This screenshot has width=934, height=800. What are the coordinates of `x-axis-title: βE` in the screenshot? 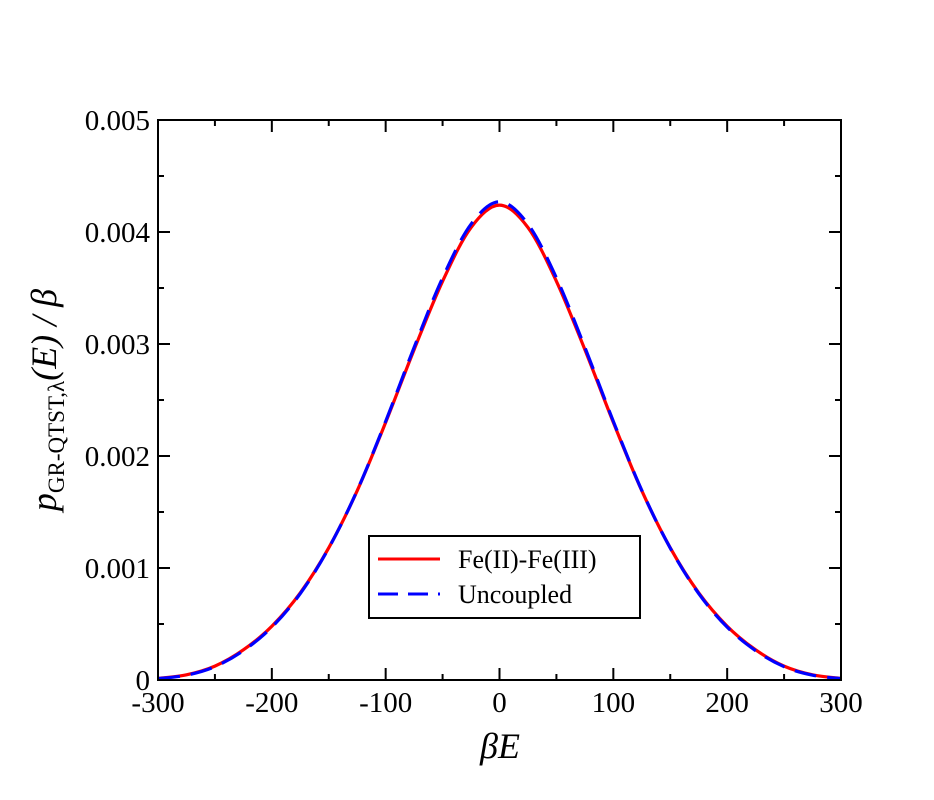 It's located at (499, 746).